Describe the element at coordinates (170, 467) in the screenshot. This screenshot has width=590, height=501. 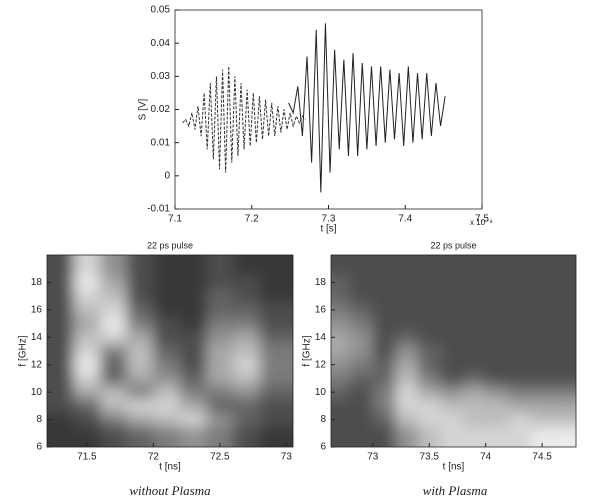
I see `x-axis-label: t [ns]` at that location.